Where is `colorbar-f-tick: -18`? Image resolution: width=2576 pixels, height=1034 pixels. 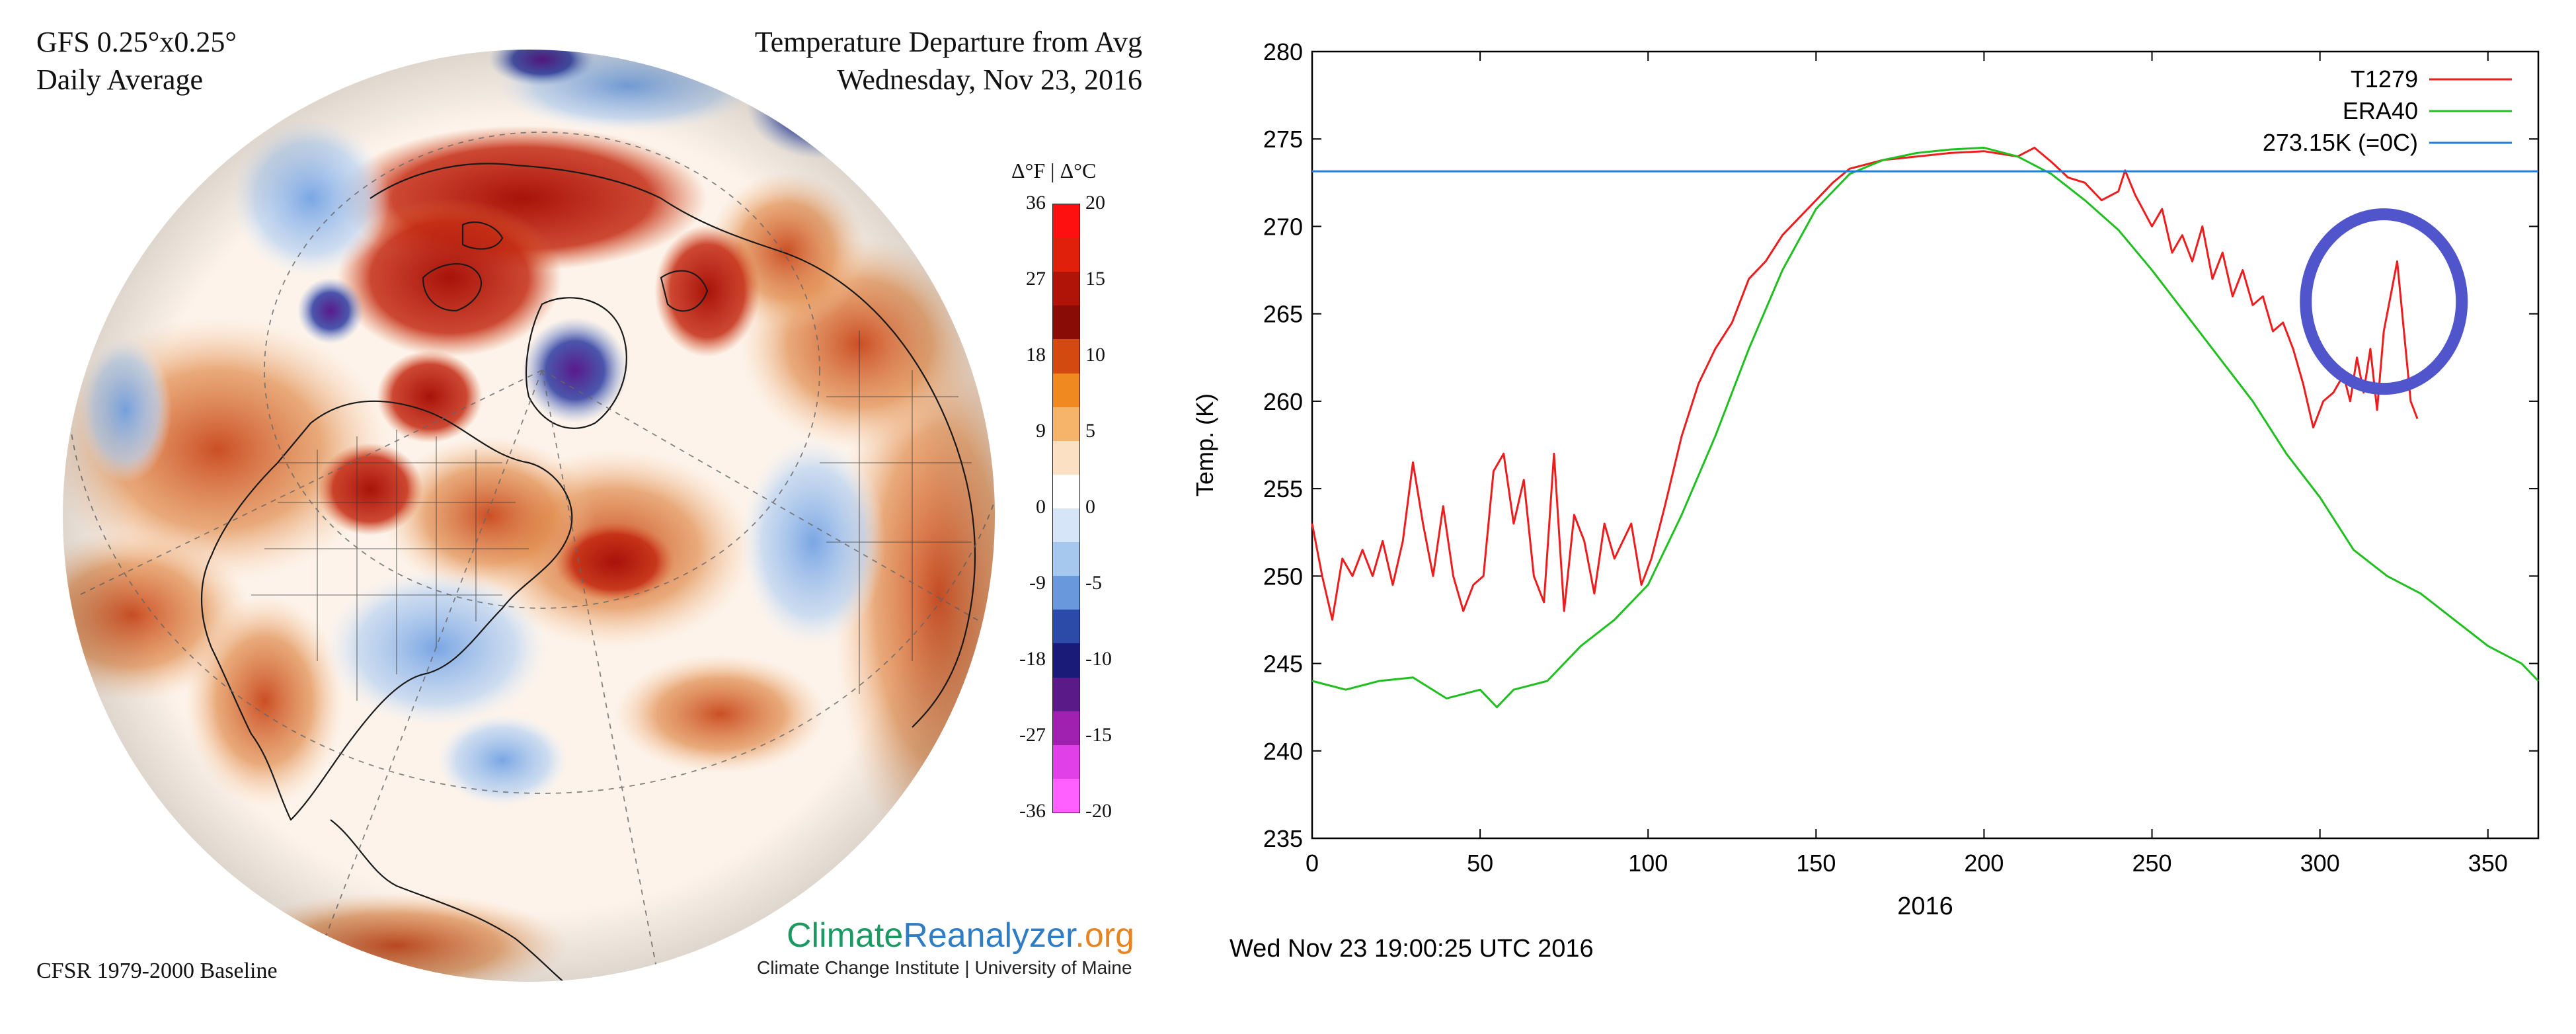 colorbar-f-tick: -18 is located at coordinates (1032, 659).